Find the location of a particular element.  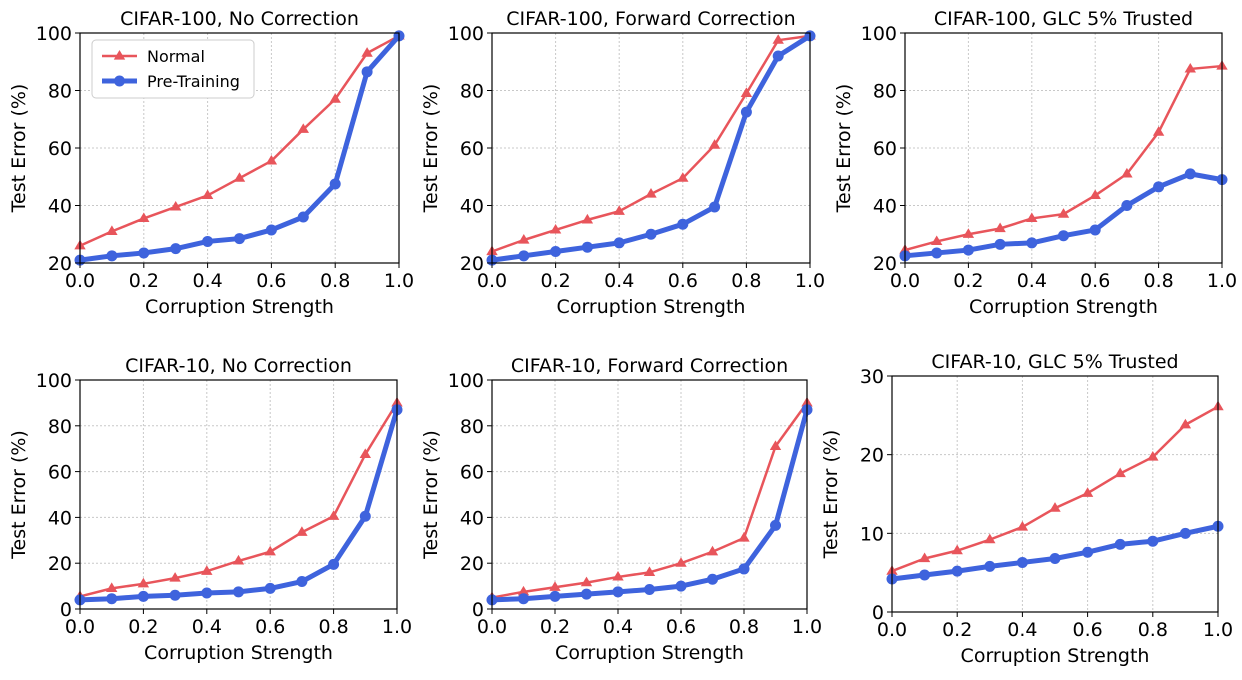

x-tick-label: 0.2 is located at coordinates (957, 630).